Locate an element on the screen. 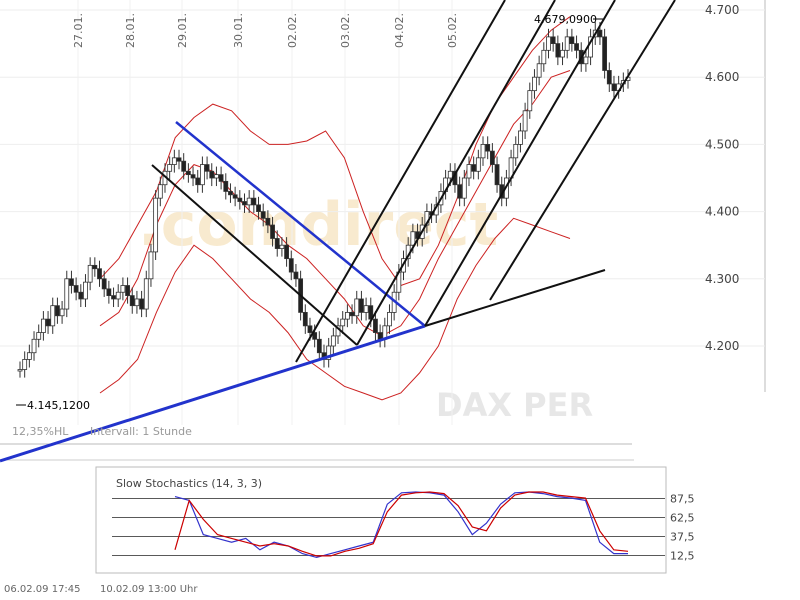  stochastic-panel-frame is located at coordinates (381, 520).